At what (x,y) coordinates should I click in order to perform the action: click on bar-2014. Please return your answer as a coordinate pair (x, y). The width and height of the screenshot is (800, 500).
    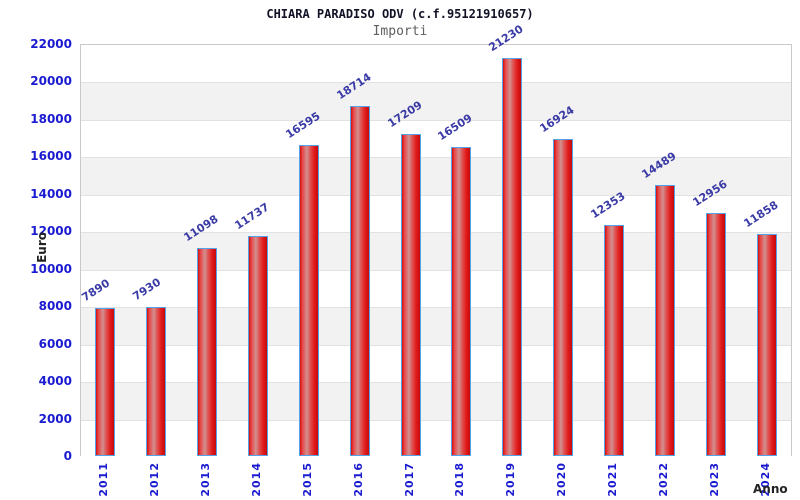
    Looking at the image, I should click on (258, 346).